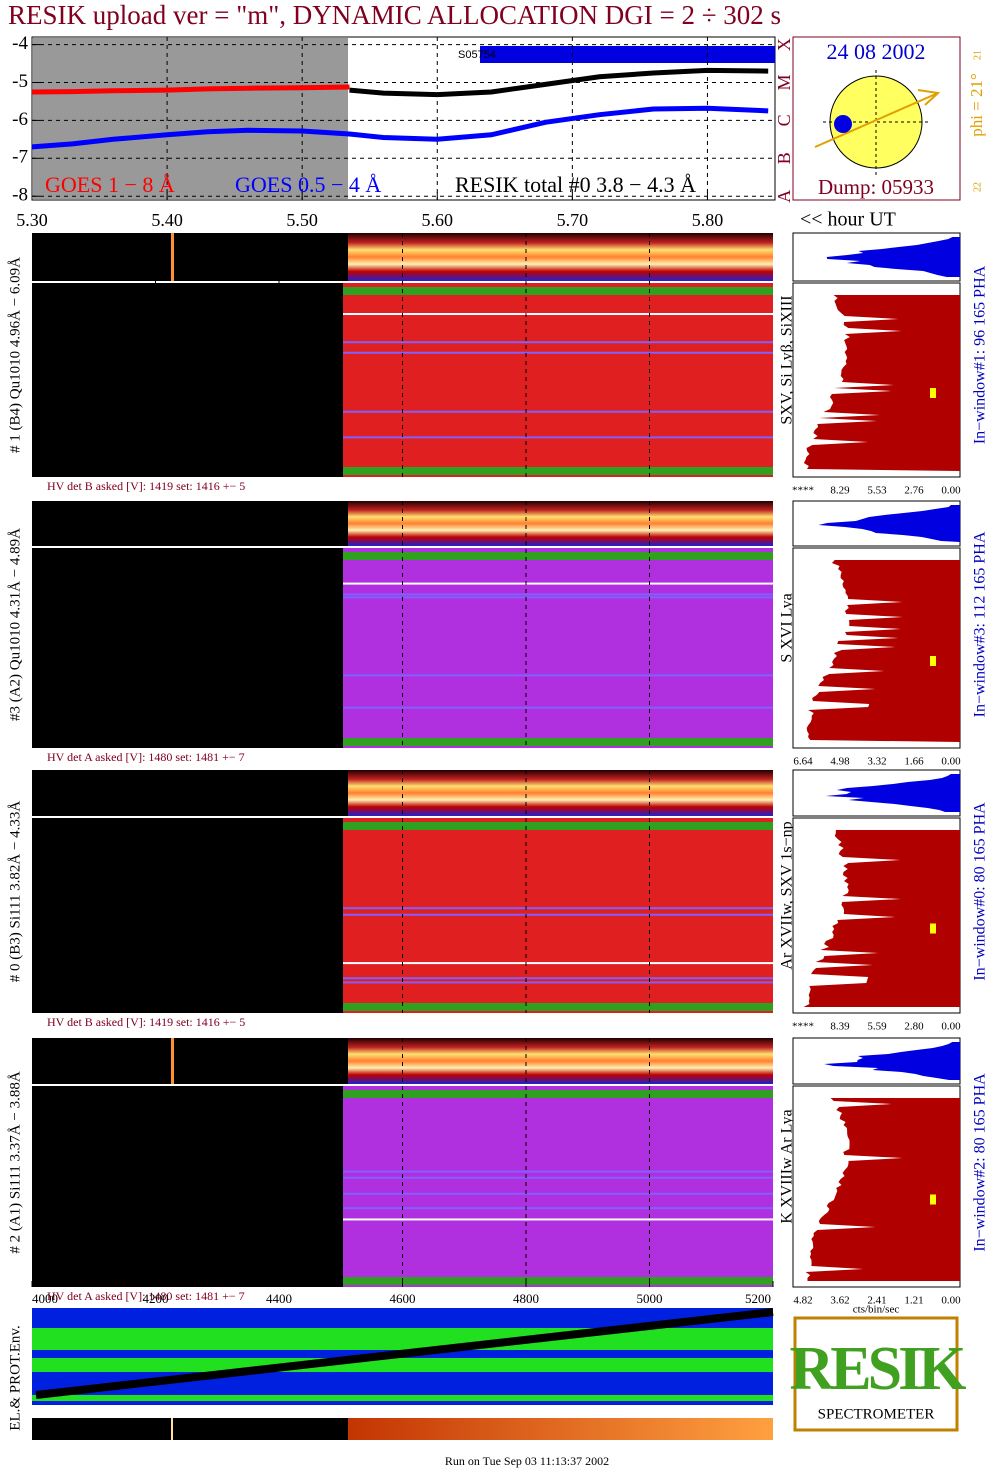 This screenshot has height=1476, width=1004. I want to click on panel-ylabel: #3 (A2) Qu1010 4.31Å − 4.89Å, so click(15, 624).